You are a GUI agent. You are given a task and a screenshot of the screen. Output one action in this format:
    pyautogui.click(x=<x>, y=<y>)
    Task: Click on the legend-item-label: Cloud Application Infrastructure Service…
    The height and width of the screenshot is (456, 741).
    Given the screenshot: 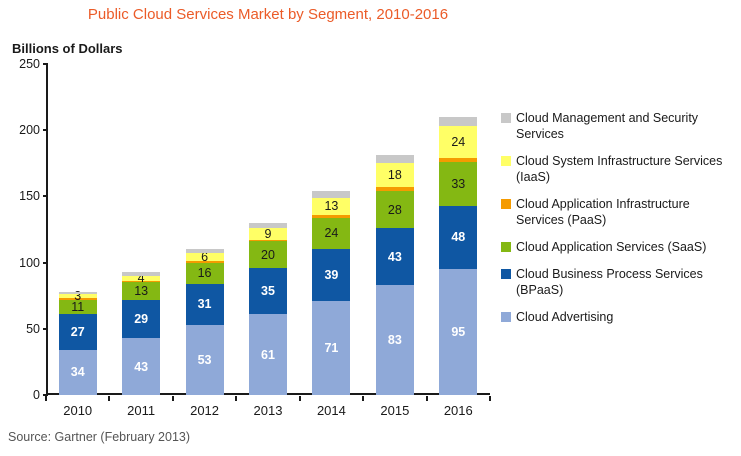 What is the action you would take?
    pyautogui.click(x=603, y=212)
    